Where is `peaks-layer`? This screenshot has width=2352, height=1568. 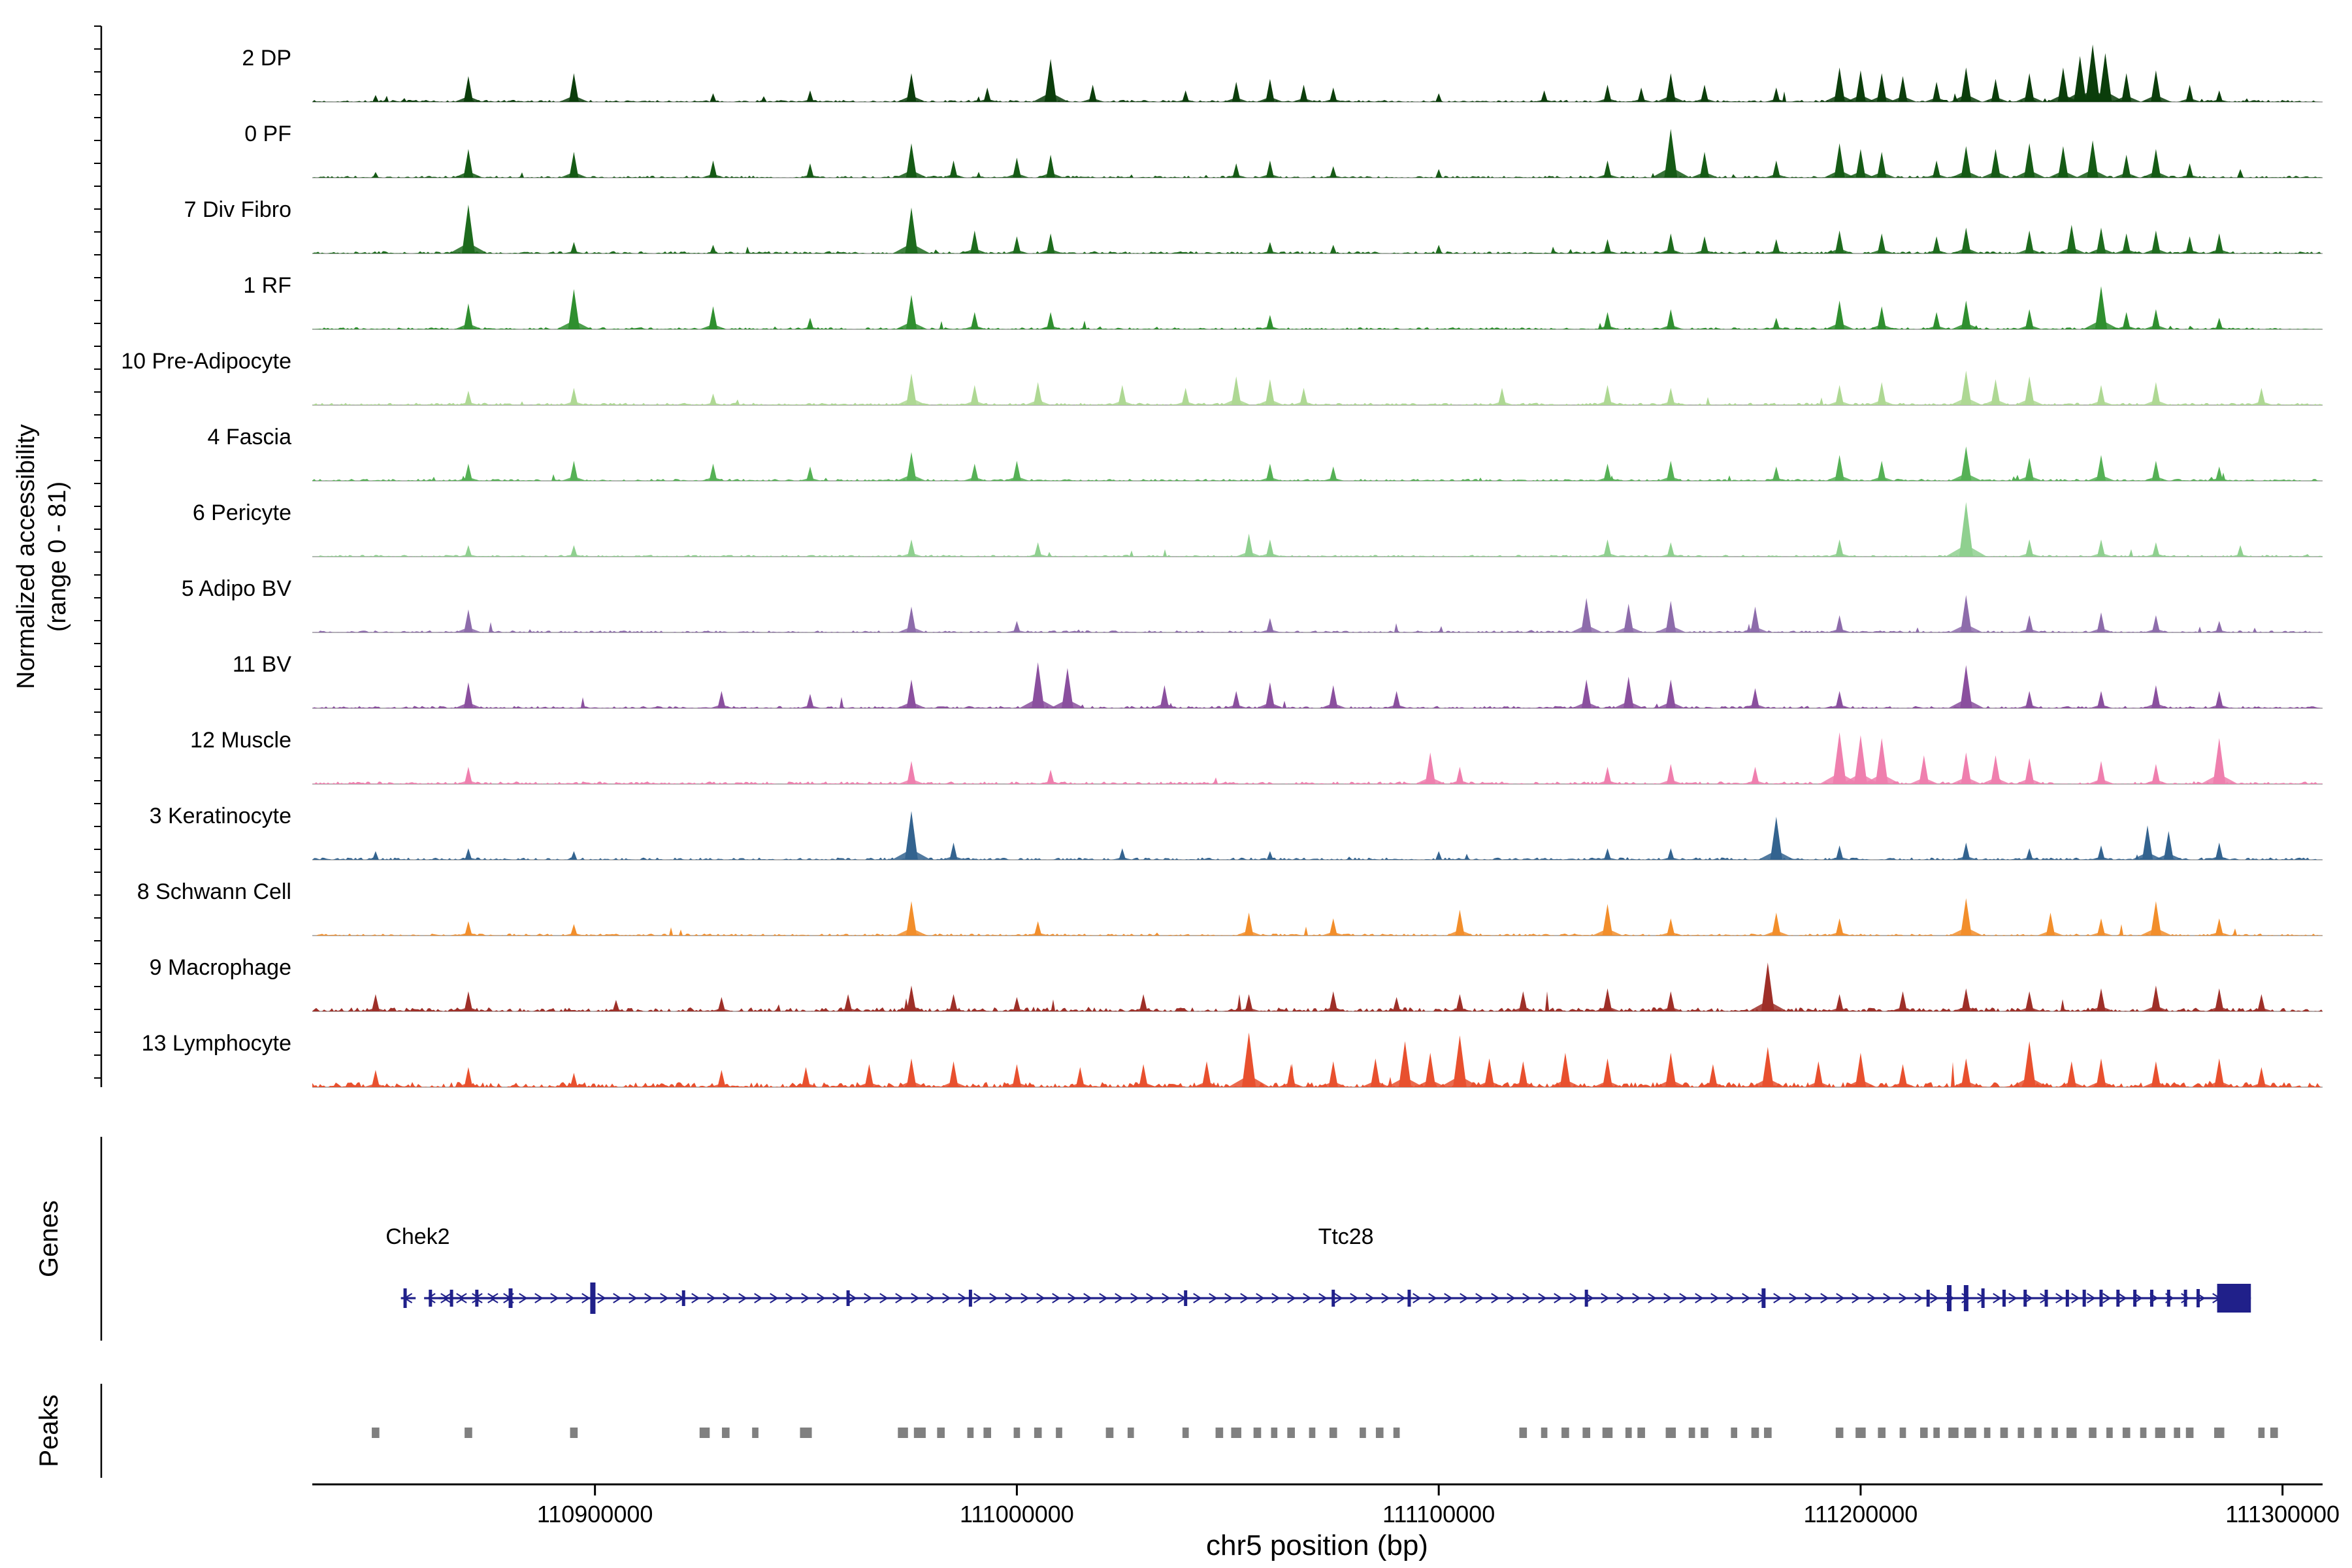
peaks-layer is located at coordinates (1325, 1433).